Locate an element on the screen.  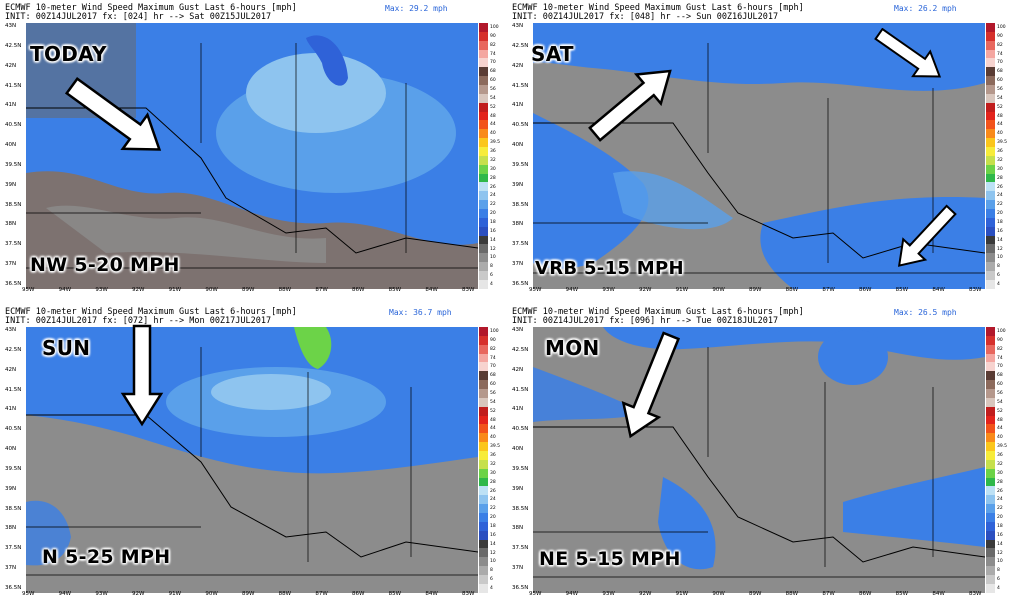
longitude-label: 94W is located at coordinates (65, 594).